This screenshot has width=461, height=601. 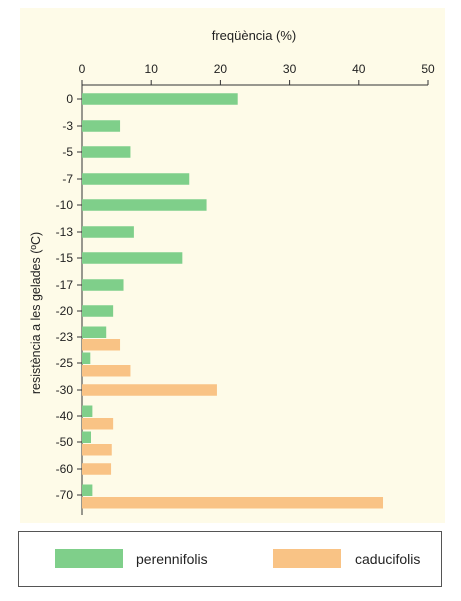 What do you see at coordinates (67, 152) in the screenshot?
I see `category-label: -5` at bounding box center [67, 152].